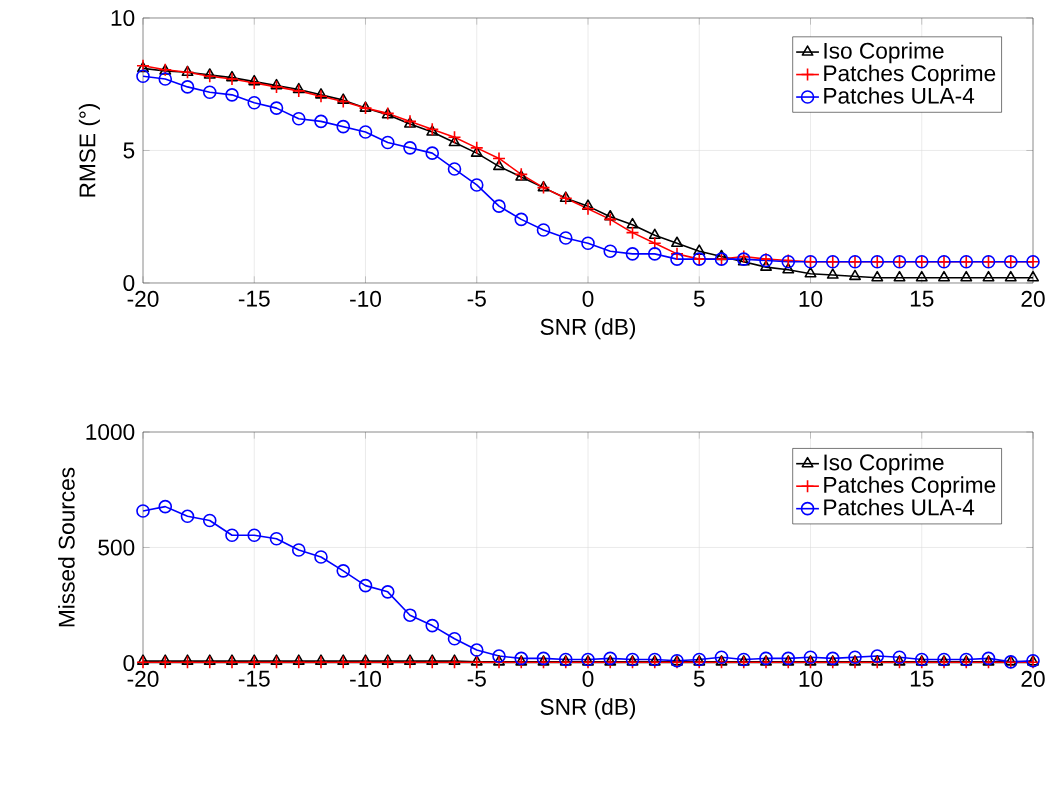 This screenshot has width=1051, height=794. Describe the element at coordinates (1033, 678) in the screenshot. I see `x-tick-label: 20` at that location.